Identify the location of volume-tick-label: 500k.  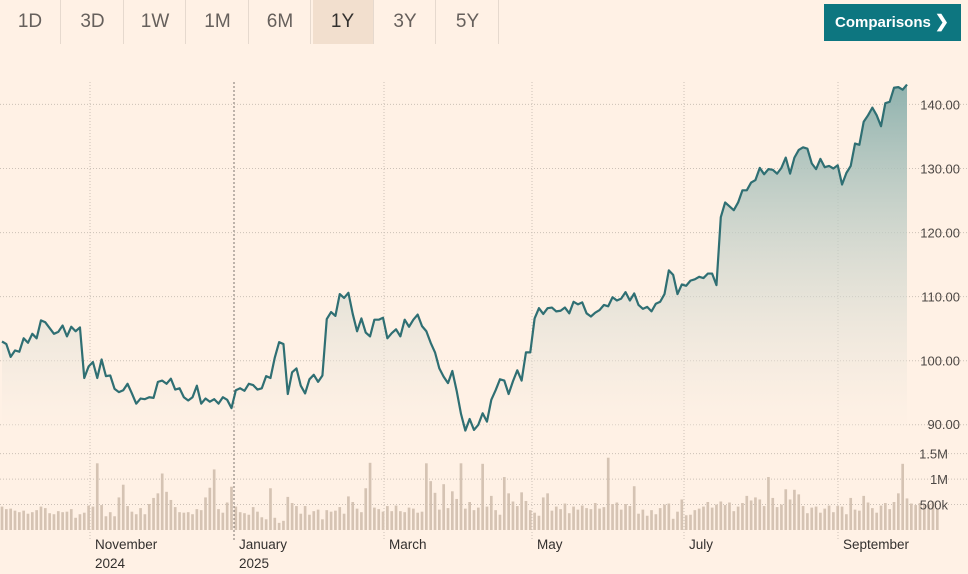
(934, 505).